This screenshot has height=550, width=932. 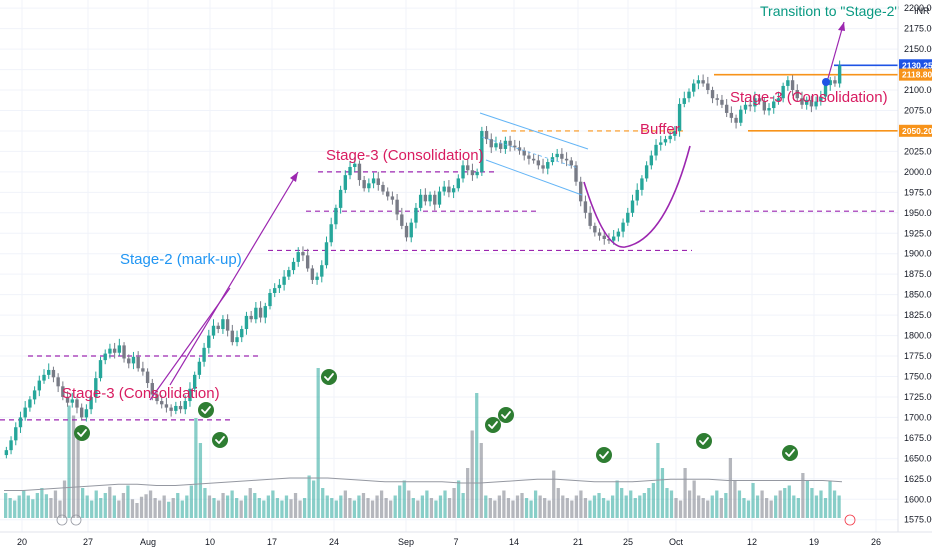 What do you see at coordinates (917, 75) in the screenshot?
I see `price-label-text: 2118.80` at bounding box center [917, 75].